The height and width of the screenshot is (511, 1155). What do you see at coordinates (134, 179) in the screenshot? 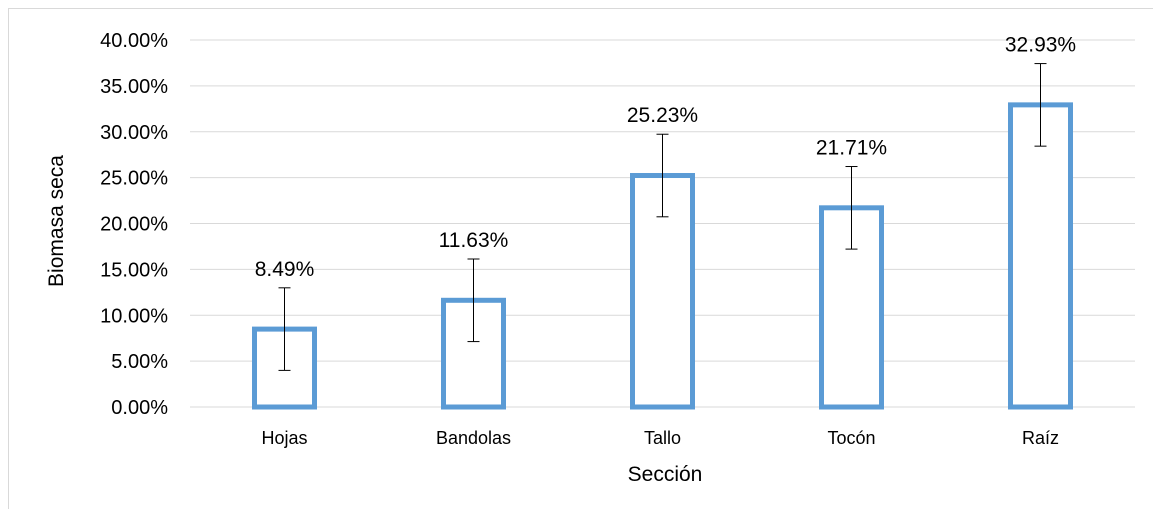
I see `y-tick-label: 25.00%` at bounding box center [134, 179].